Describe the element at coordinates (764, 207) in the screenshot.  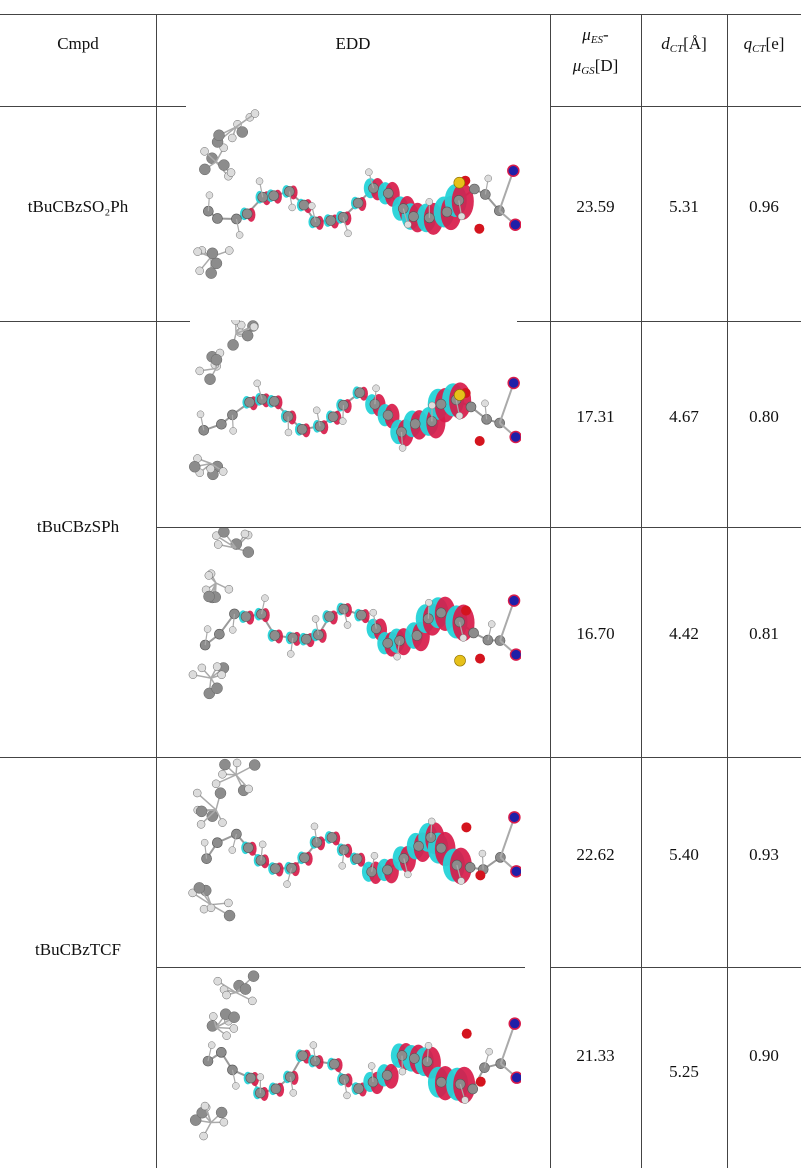
I see `qct-value: 0.96` at that location.